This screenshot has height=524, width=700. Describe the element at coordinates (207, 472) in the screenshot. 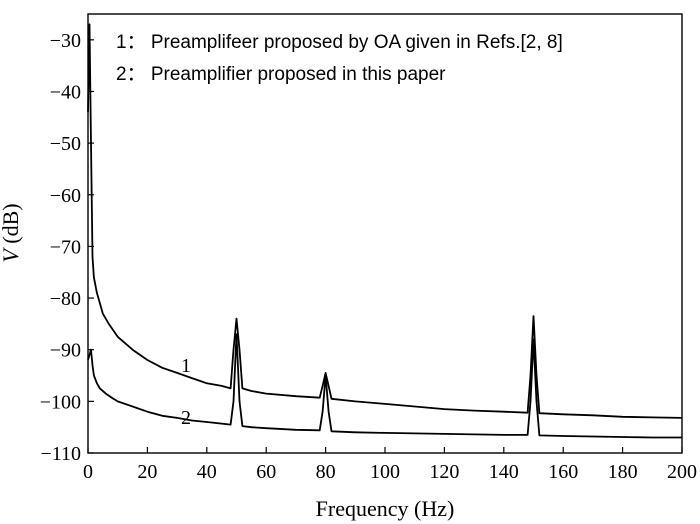

I see `x-tick-label: 40` at that location.